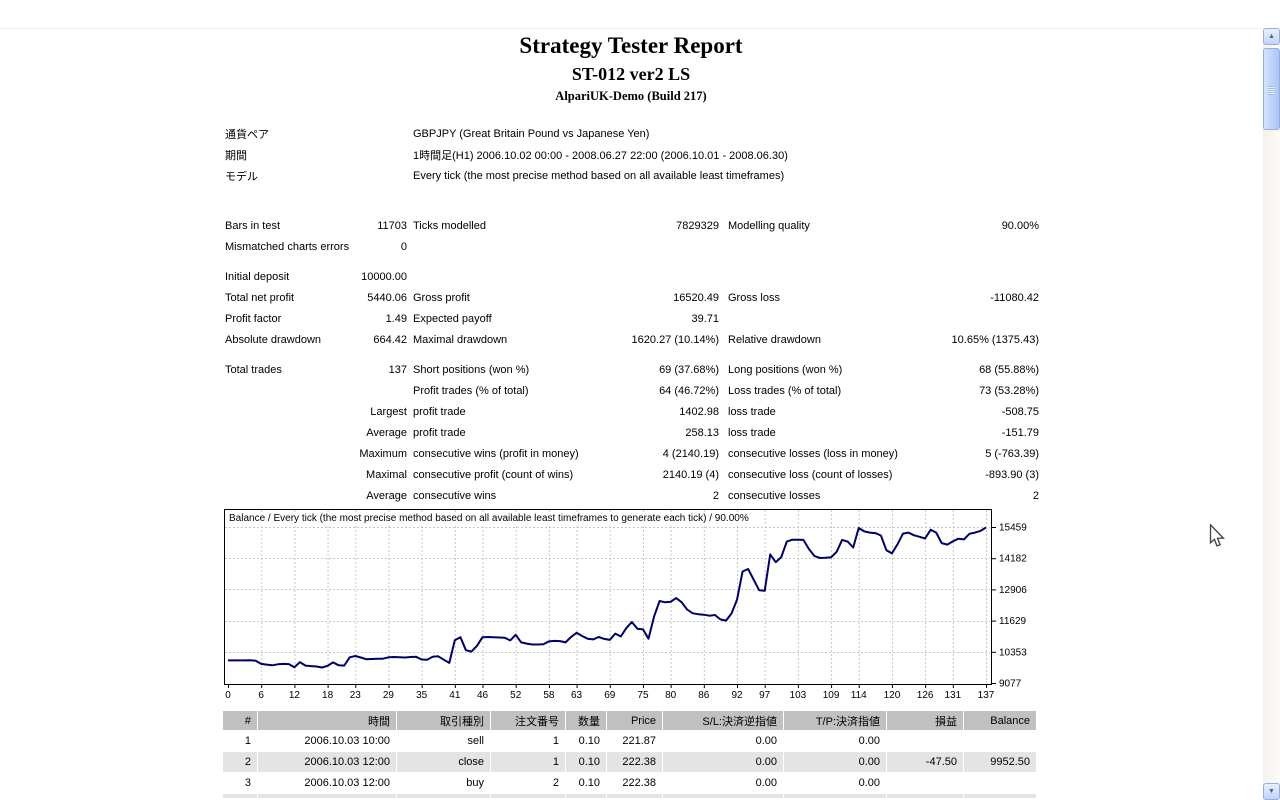  I want to click on summary-value: 10.65% (1375.43), so click(995, 339).